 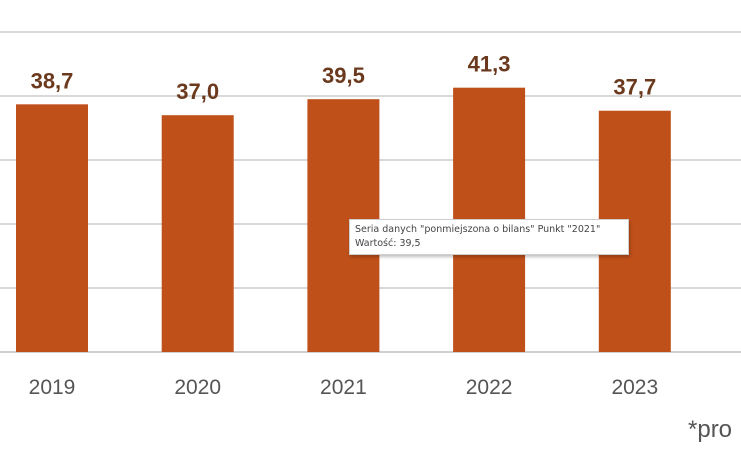 I want to click on data-label-2023: 37,7, so click(x=634, y=87).